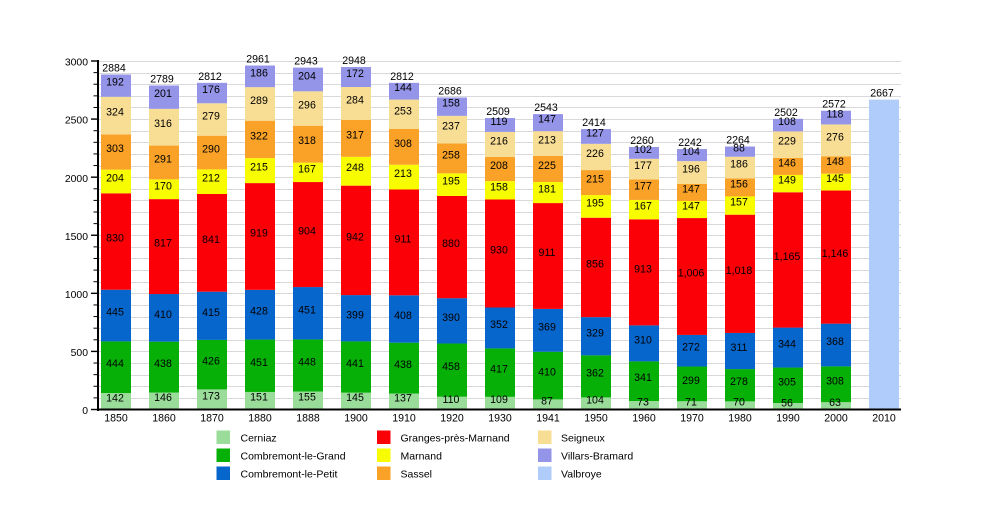  I want to click on svg-text: 201, so click(163, 94).